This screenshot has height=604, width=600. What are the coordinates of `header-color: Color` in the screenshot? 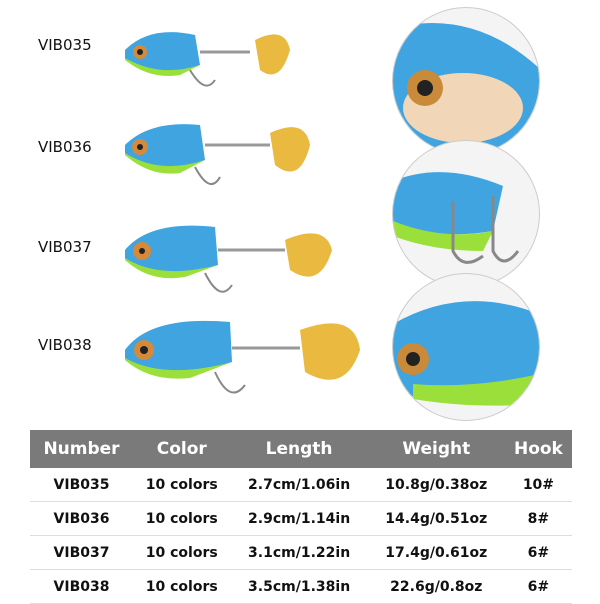 It's located at (182, 449).